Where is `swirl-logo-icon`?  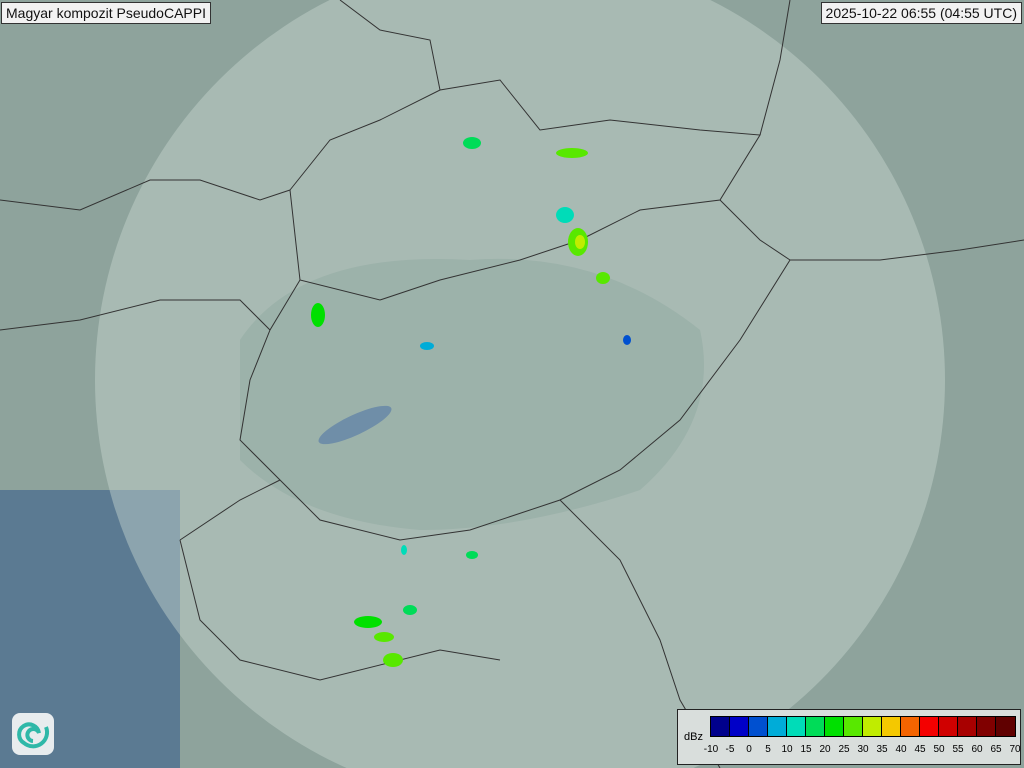
swirl-logo-icon is located at coordinates (33, 735).